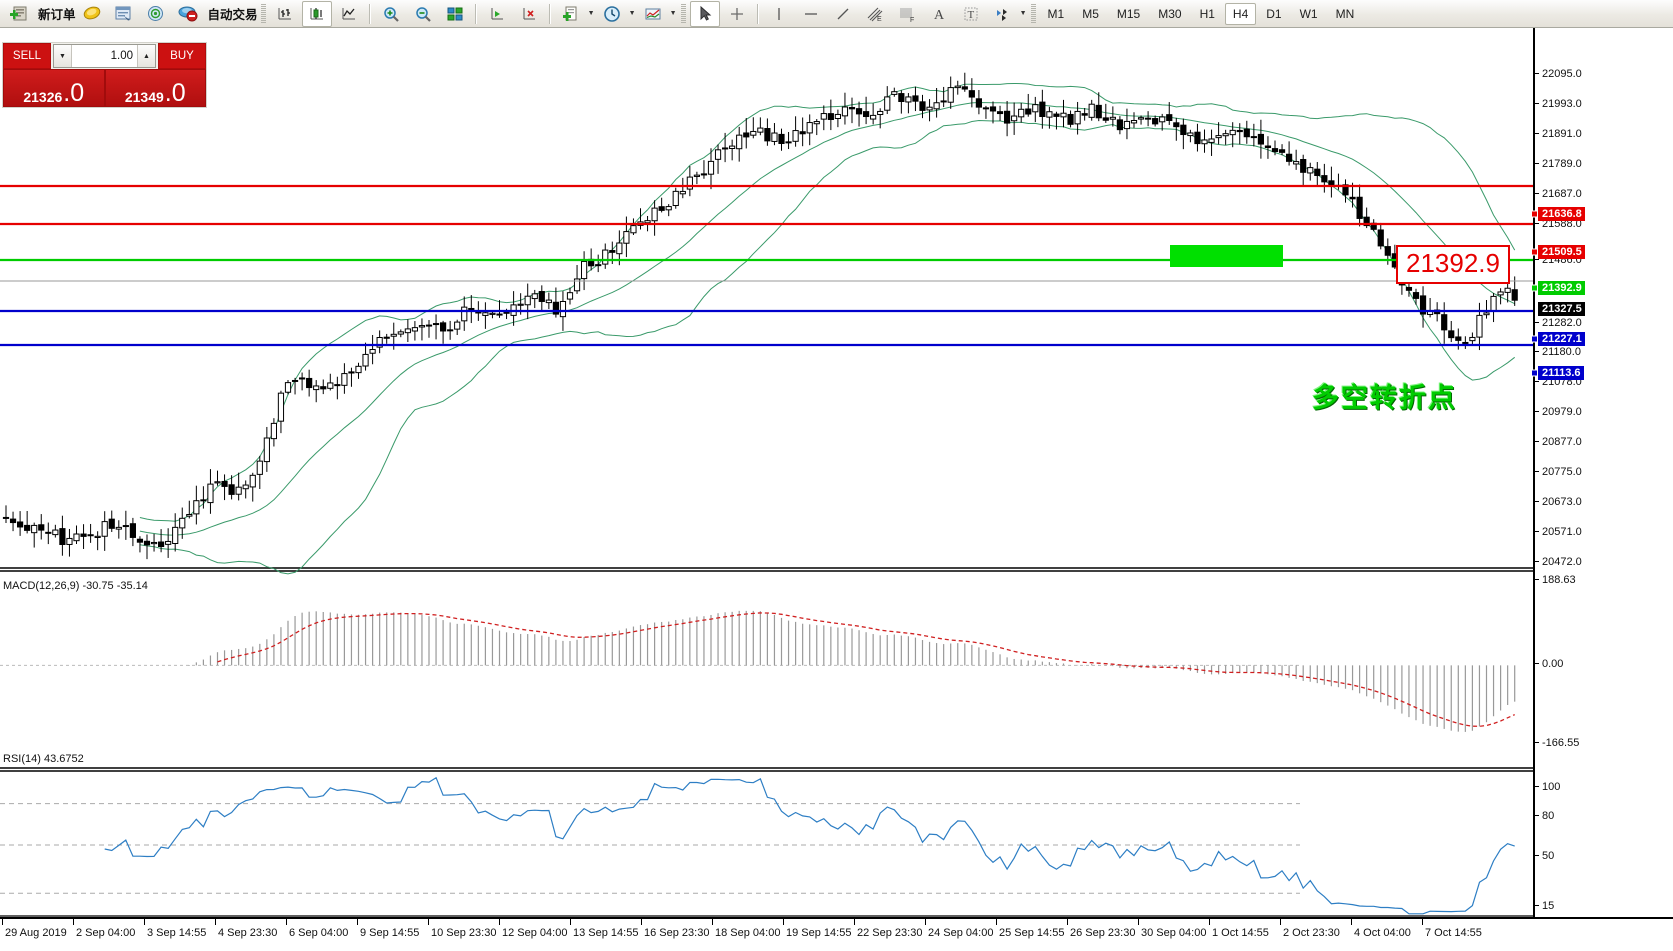  I want to click on macd-indicator-label: MACD(12,26,9) -30.75 -35.14, so click(77, 586).